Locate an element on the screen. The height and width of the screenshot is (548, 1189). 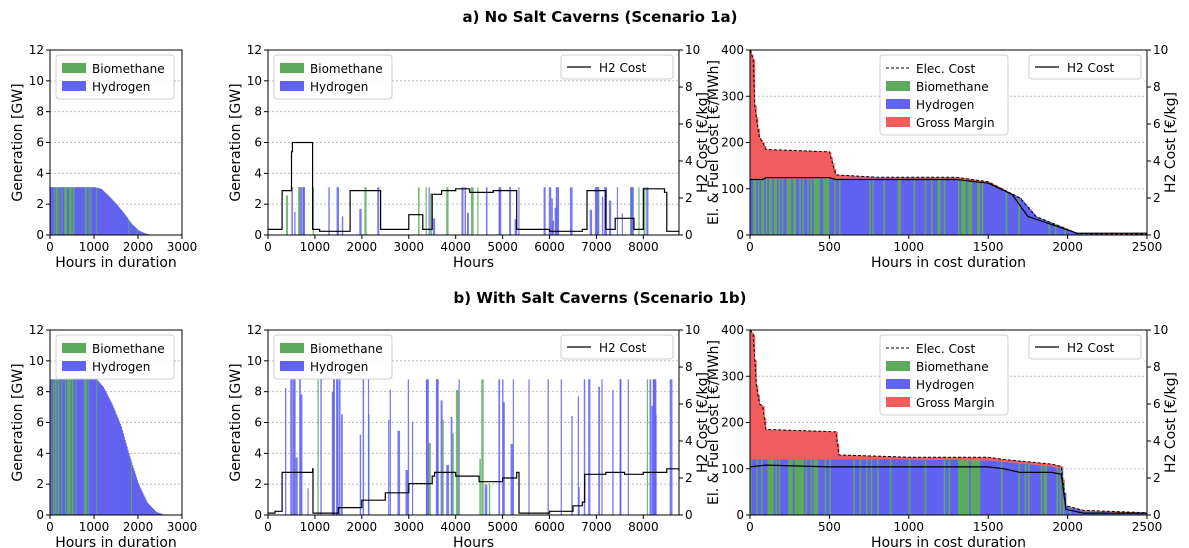
legend: Biomethane Hydrogen is located at coordinates (115, 357).